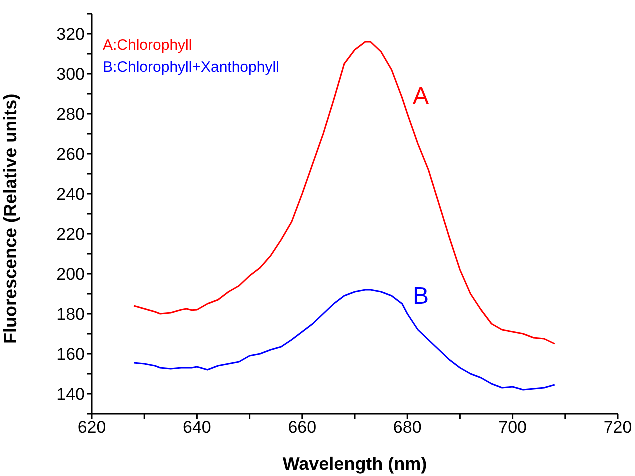 Image resolution: width=635 pixels, height=476 pixels. Describe the element at coordinates (70, 154) in the screenshot. I see `y-tick-label: 260` at that location.